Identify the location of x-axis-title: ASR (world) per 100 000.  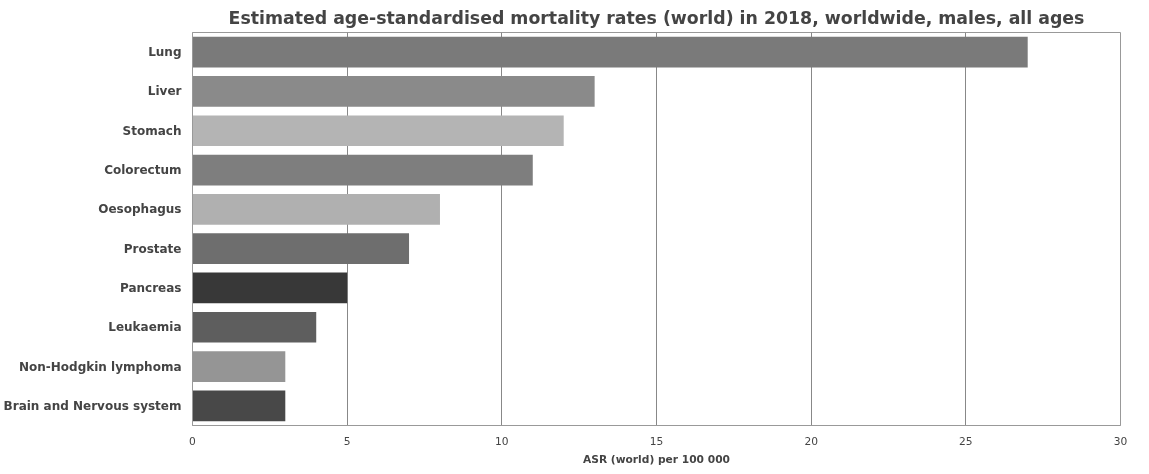
(657, 459).